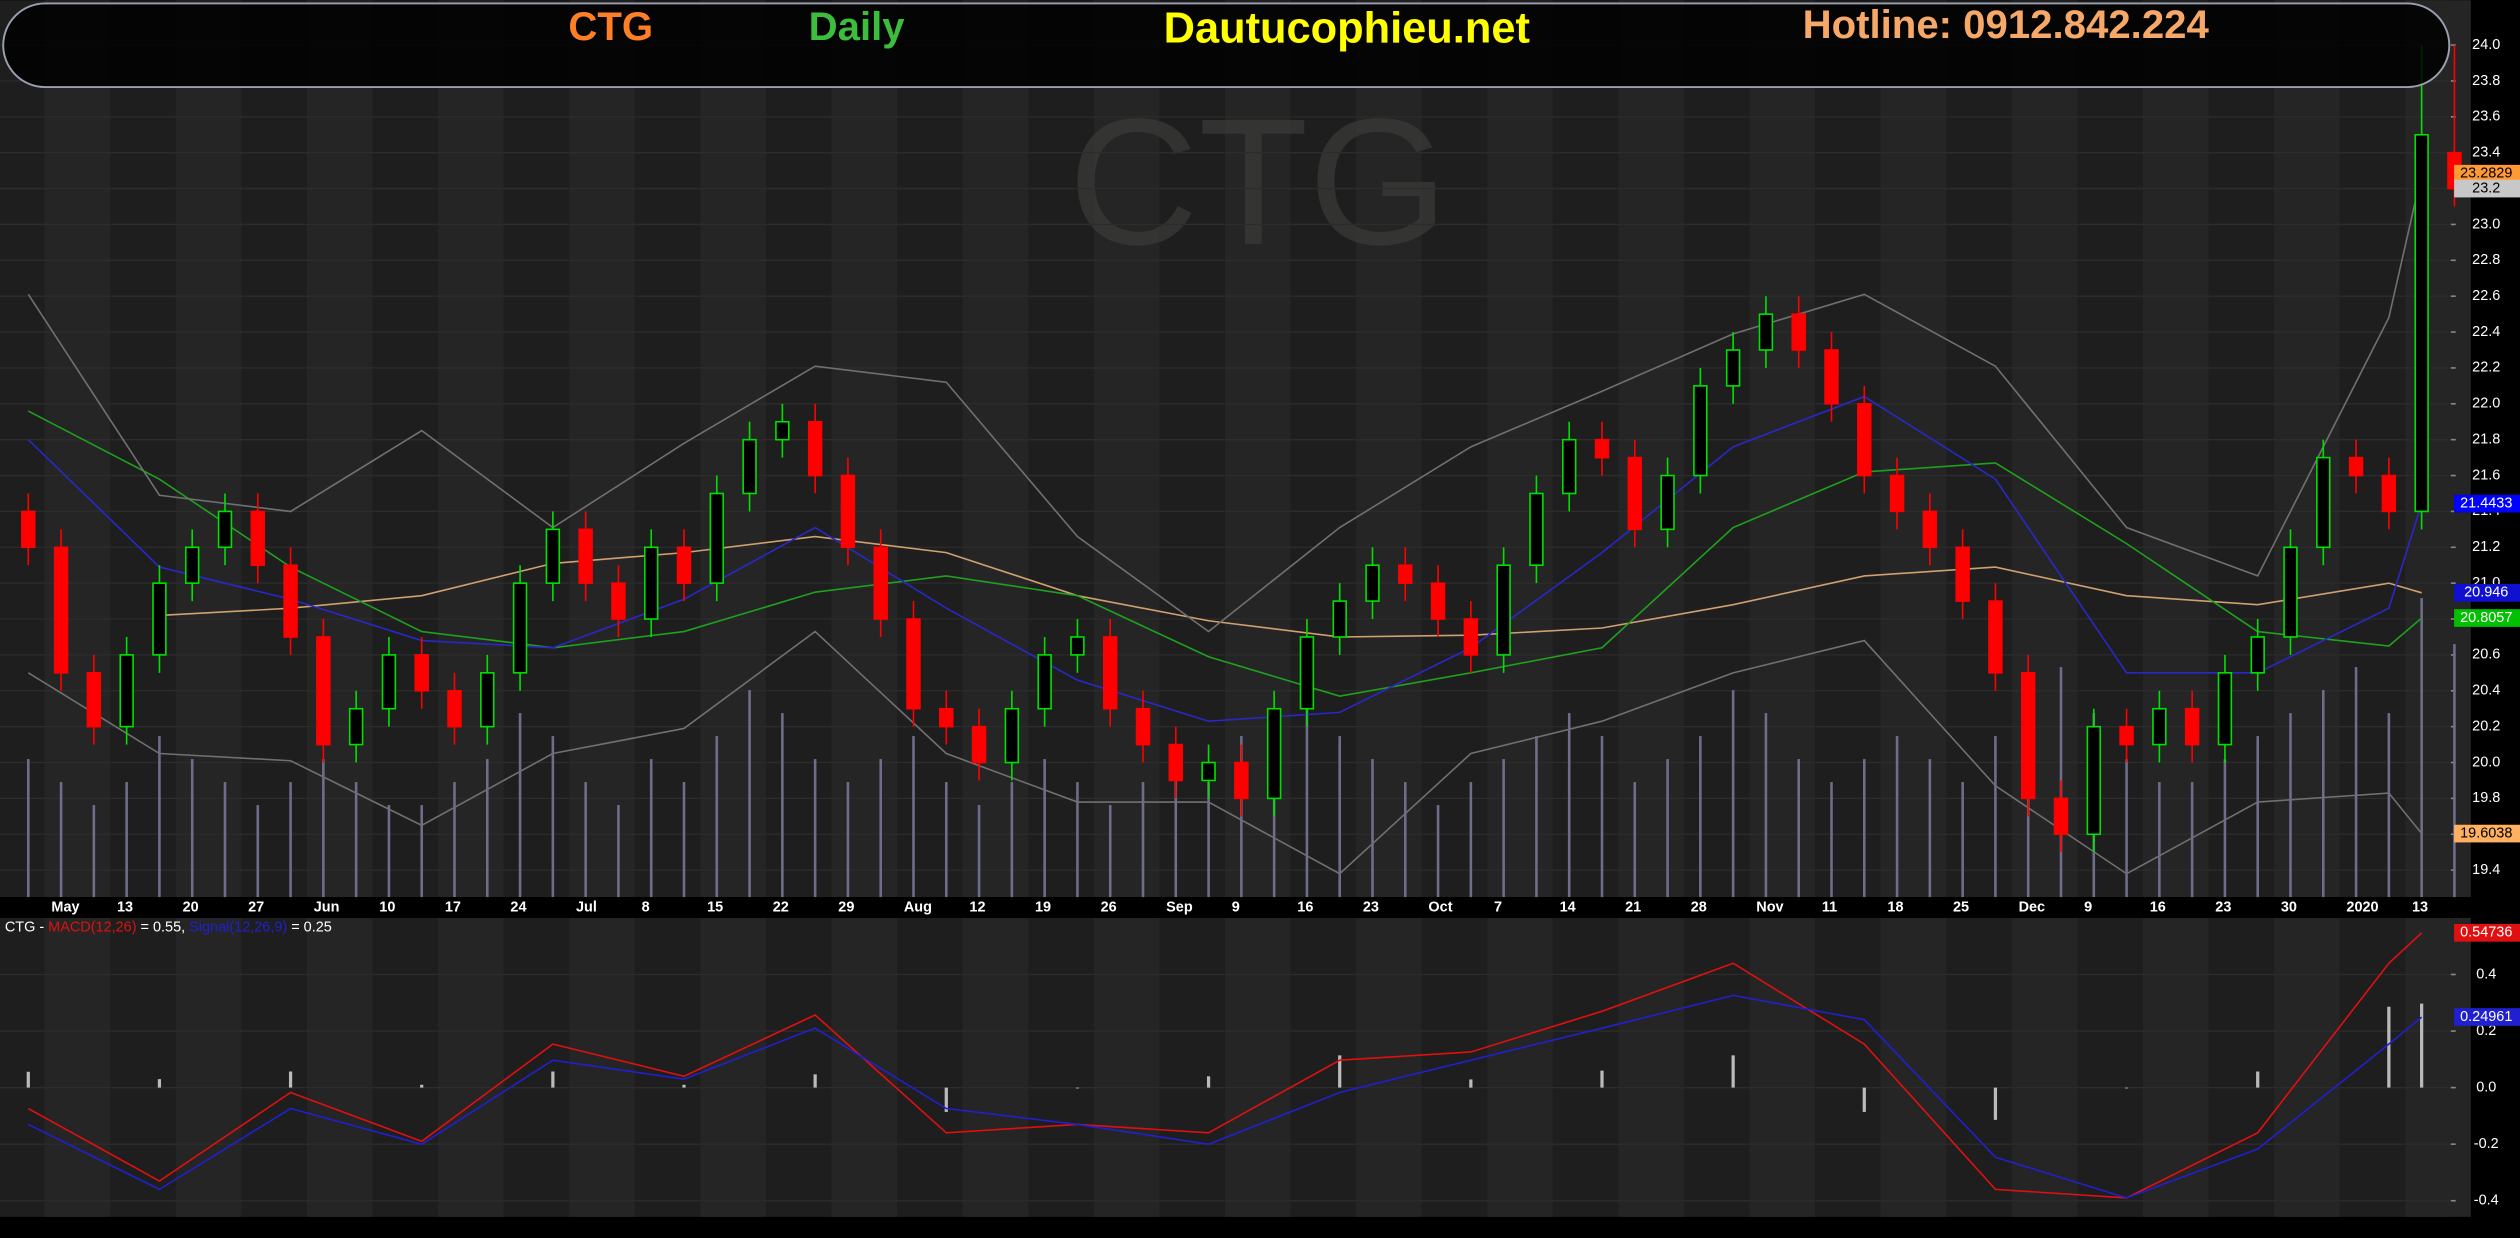  Describe the element at coordinates (646, 907) in the screenshot. I see `x-tick-label: 8` at that location.